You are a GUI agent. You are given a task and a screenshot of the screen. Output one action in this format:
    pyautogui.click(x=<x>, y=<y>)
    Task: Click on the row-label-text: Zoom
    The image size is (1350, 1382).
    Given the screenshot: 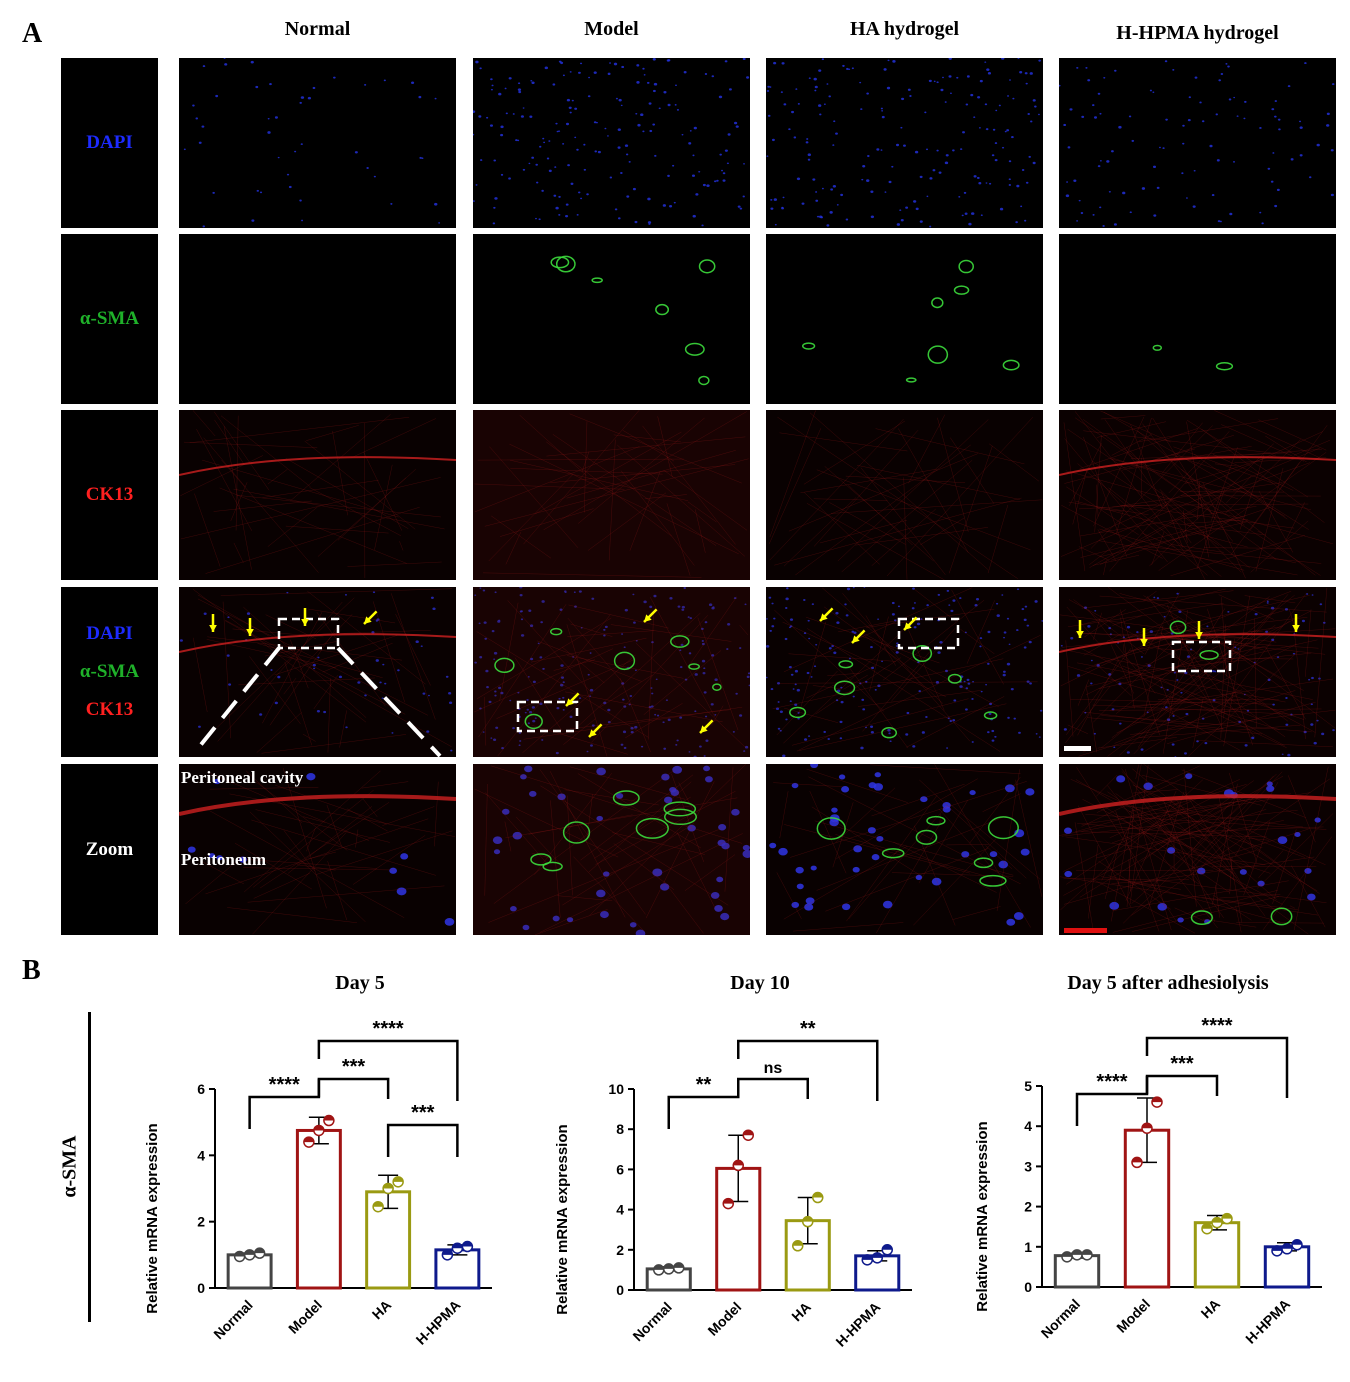 What is the action you would take?
    pyautogui.click(x=109, y=849)
    